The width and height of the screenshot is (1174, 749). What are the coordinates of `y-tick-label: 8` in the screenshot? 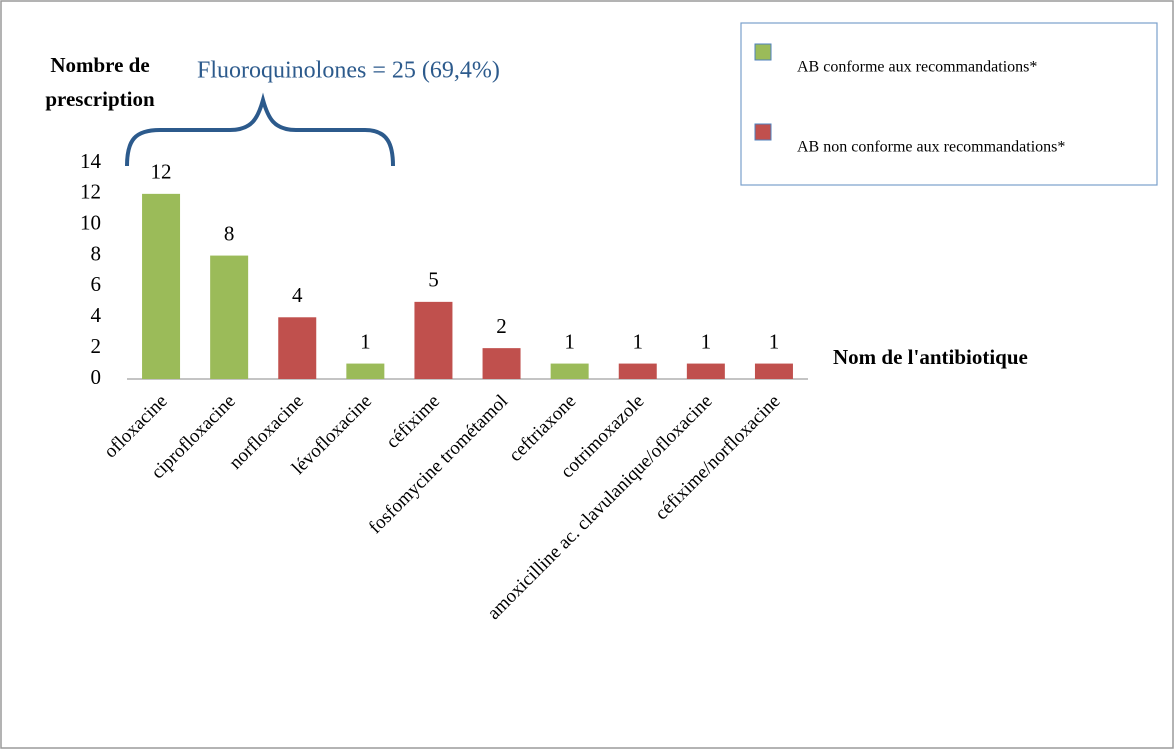 It's located at (96, 253).